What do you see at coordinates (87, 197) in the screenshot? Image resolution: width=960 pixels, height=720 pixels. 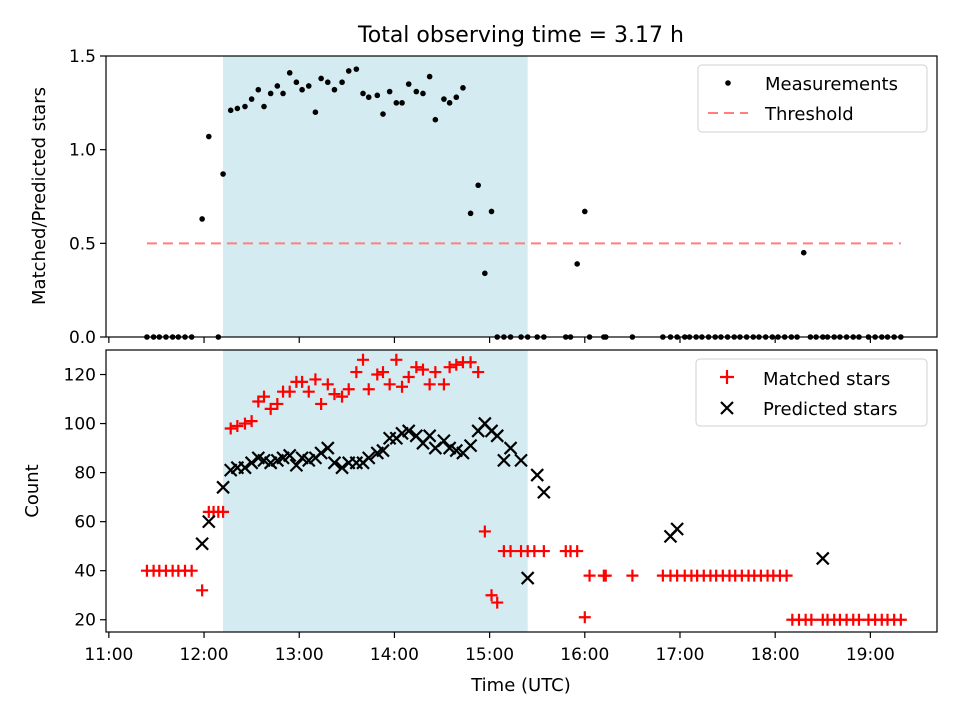 I see `top-y-ticks: 0.0 0.5 1.0 1.5` at bounding box center [87, 197].